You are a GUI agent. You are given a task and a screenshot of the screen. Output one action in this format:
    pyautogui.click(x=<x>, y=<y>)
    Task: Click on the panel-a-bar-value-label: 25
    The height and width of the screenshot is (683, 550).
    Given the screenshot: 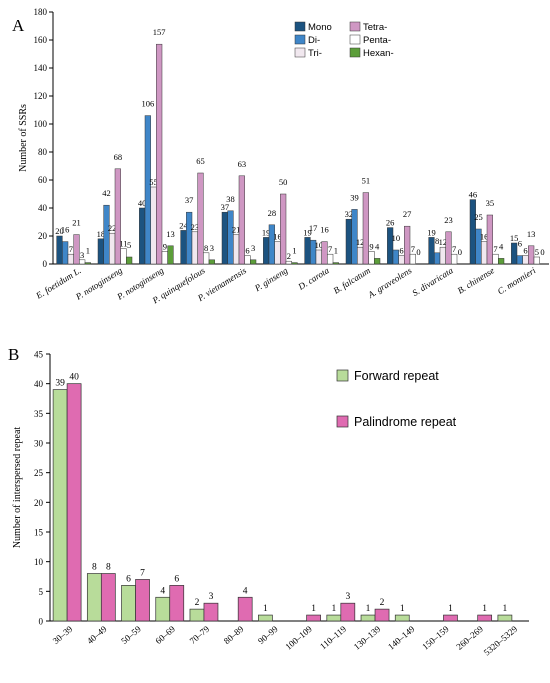 What is the action you would take?
    pyautogui.click(x=478, y=217)
    